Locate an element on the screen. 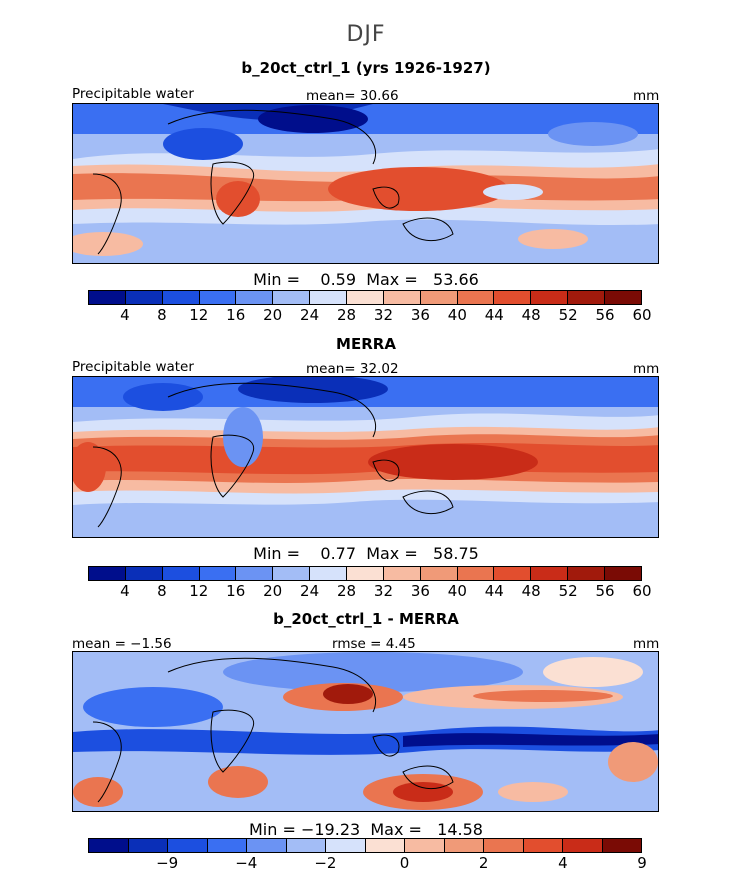 The width and height of the screenshot is (732, 877). panel2-minmax: Min = 0.77 Max = 58.75 is located at coordinates (366, 553).